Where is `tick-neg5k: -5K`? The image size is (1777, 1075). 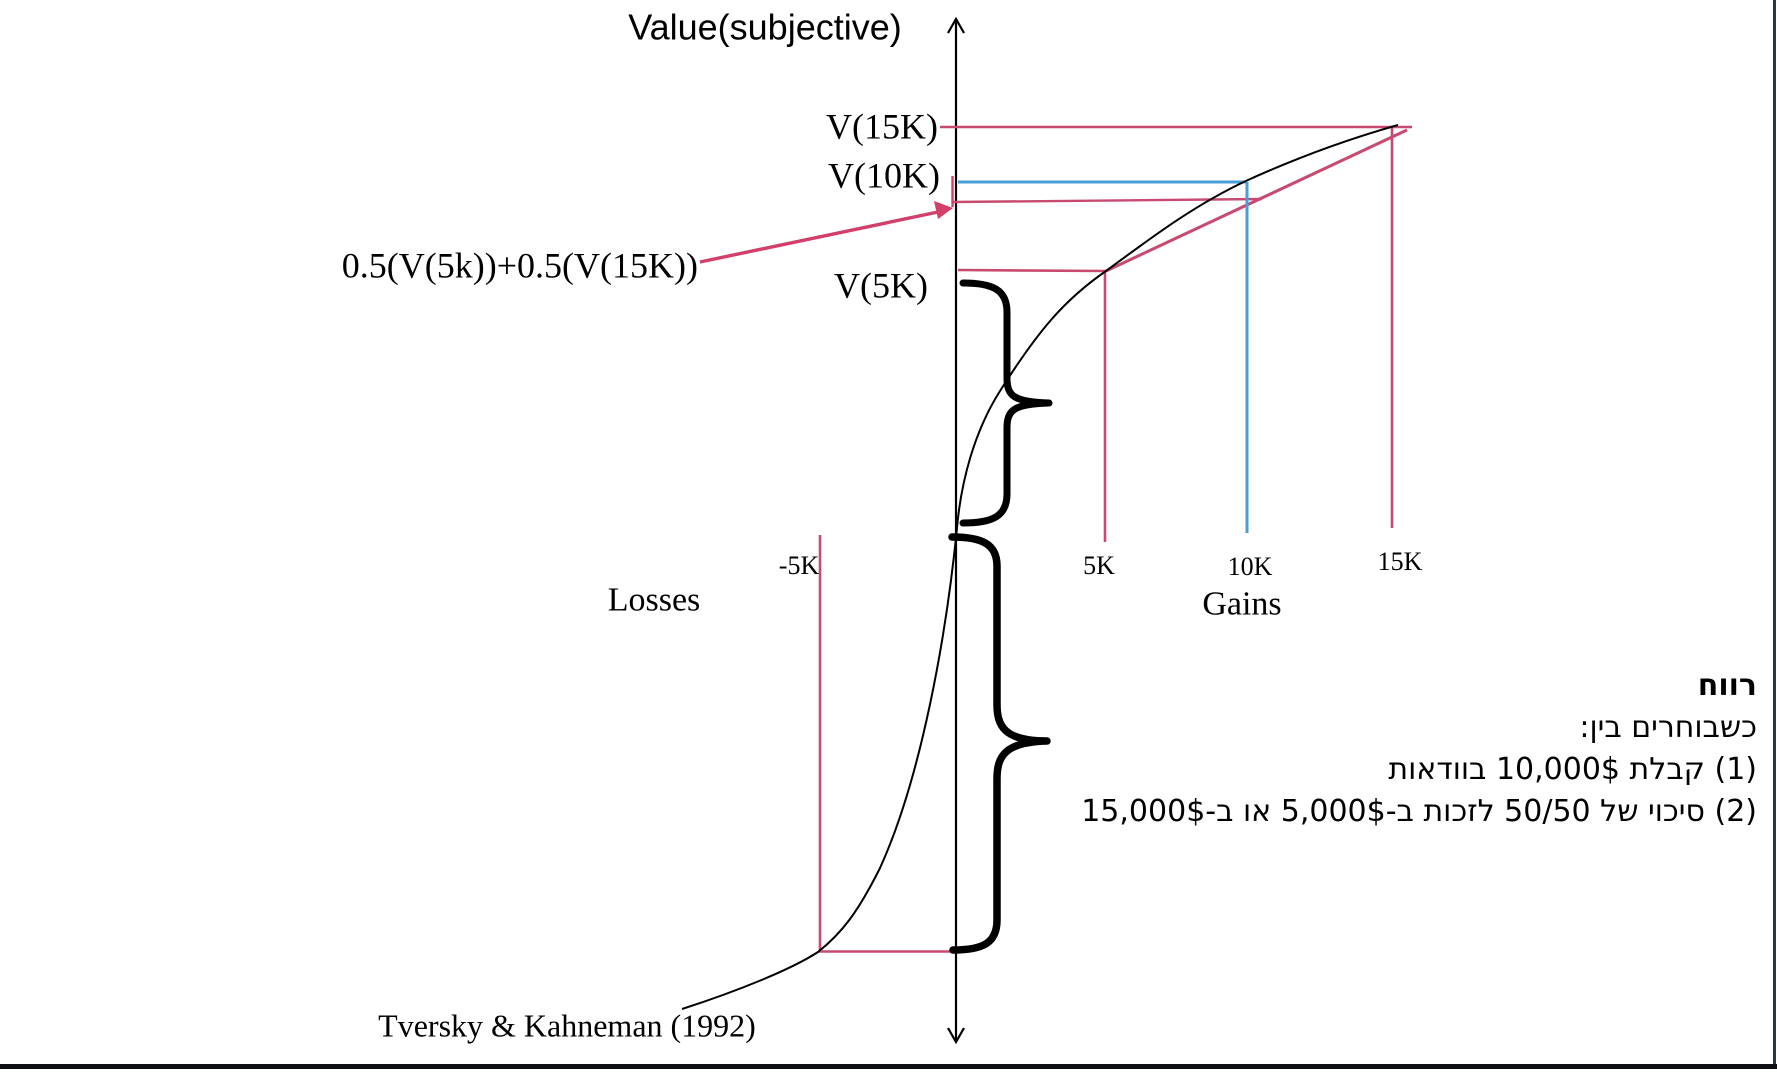 tick-neg5k: -5K is located at coordinates (799, 566).